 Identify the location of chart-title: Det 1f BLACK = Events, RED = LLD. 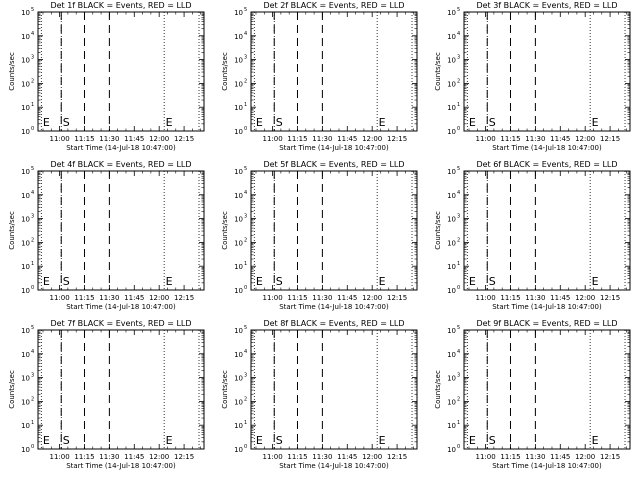
(120, 5).